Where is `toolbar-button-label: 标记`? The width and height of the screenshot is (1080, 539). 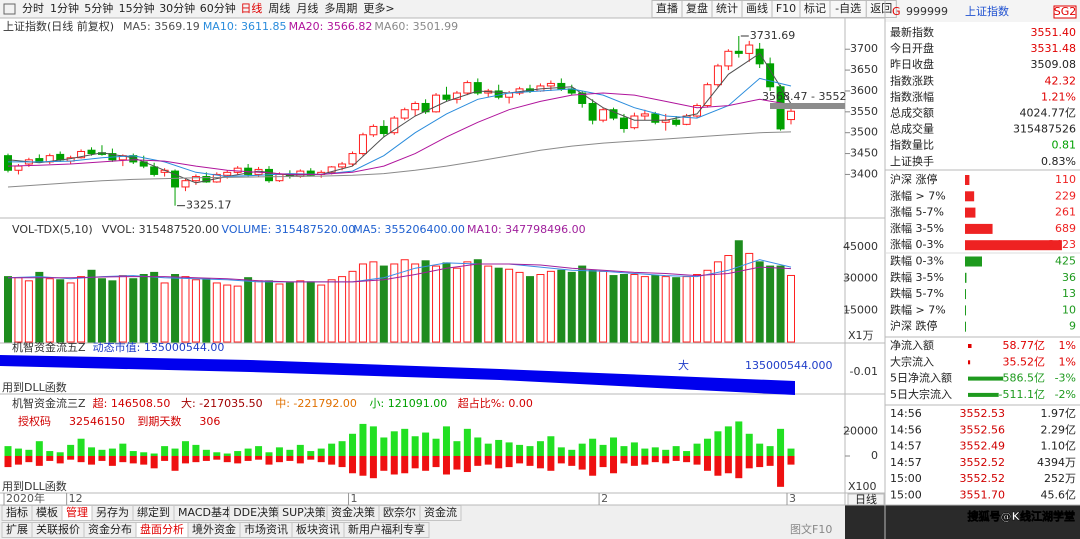 toolbar-button-label: 标记 is located at coordinates (815, 8).